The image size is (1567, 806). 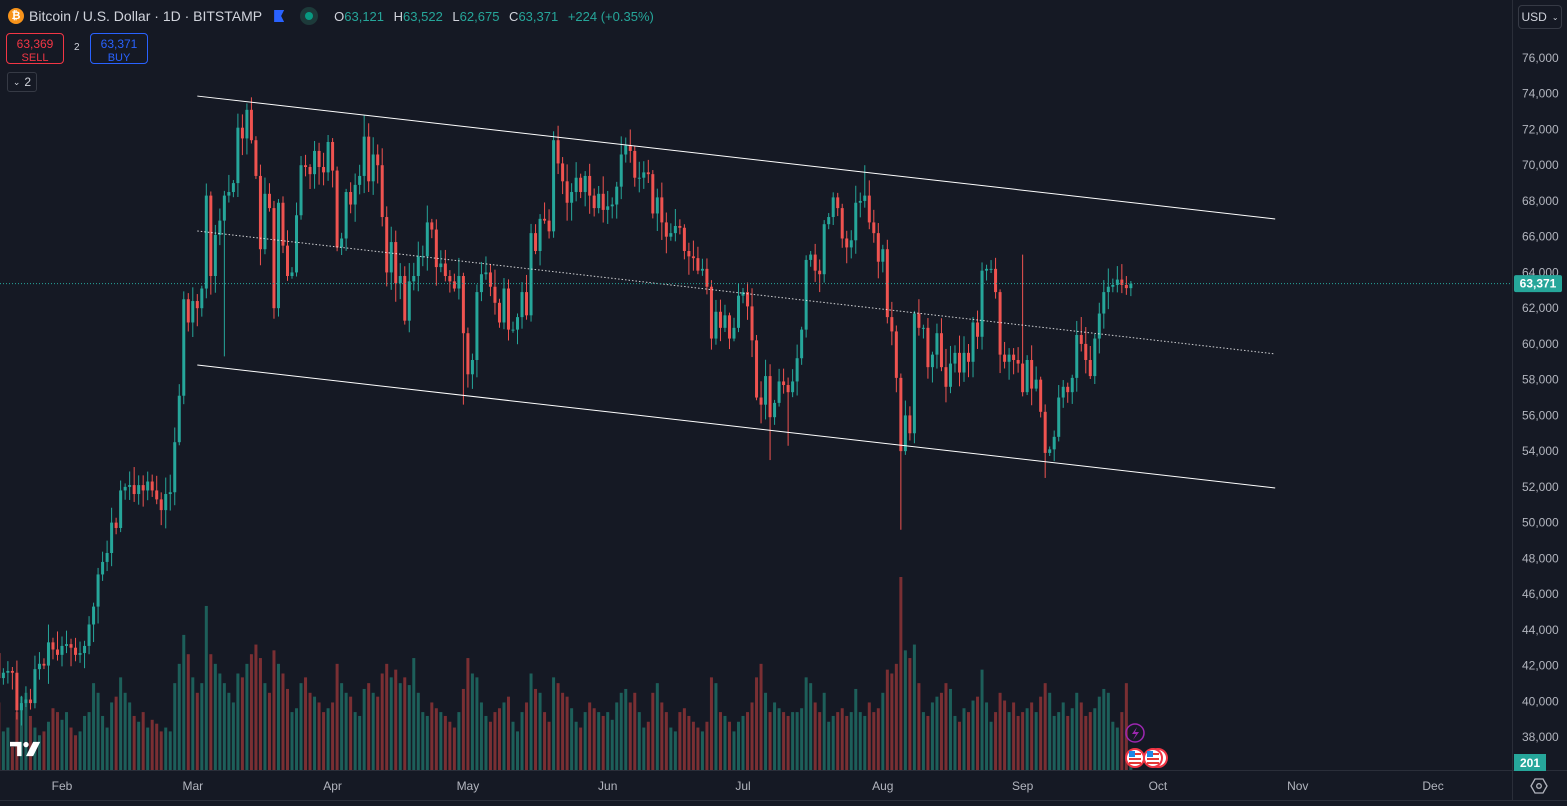 I want to click on sell-button: 63,369 SELL, so click(x=35, y=48).